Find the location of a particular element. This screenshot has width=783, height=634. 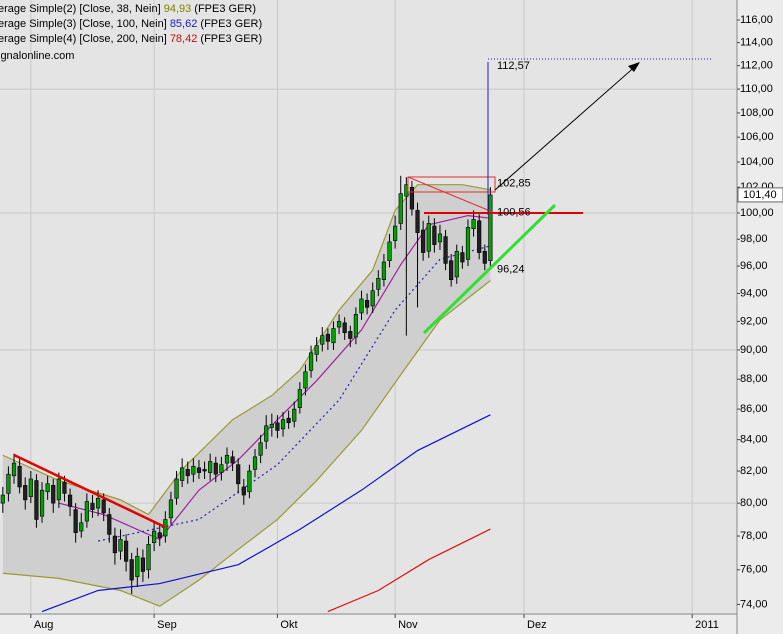

legend-value: 94,93 is located at coordinates (178, 9).